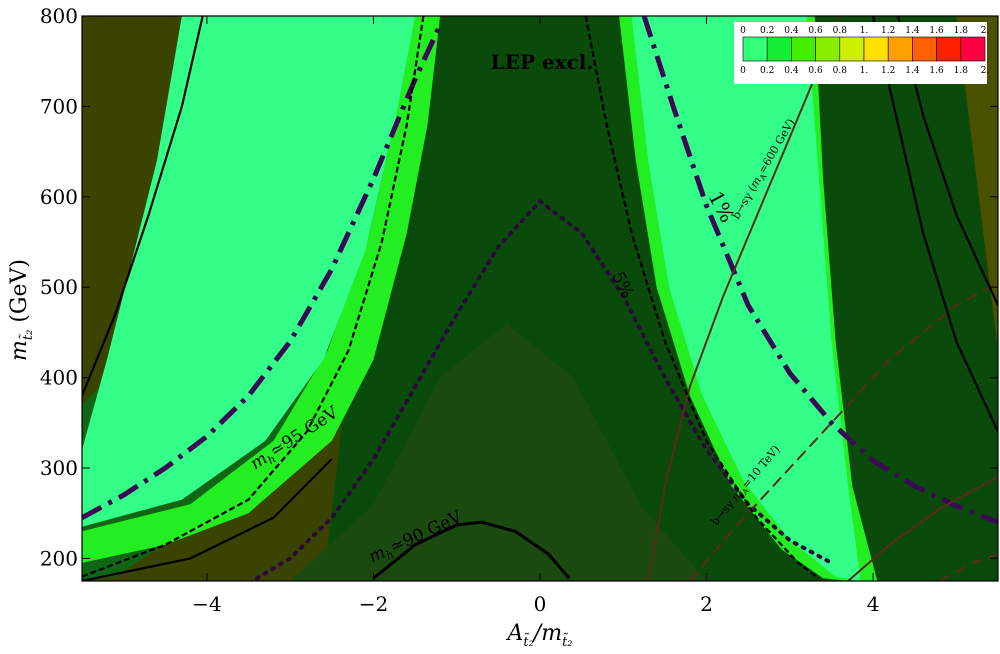 This screenshot has height=654, width=1000. I want to click on colorbar-bottom-label: 0.2, so click(767, 71).